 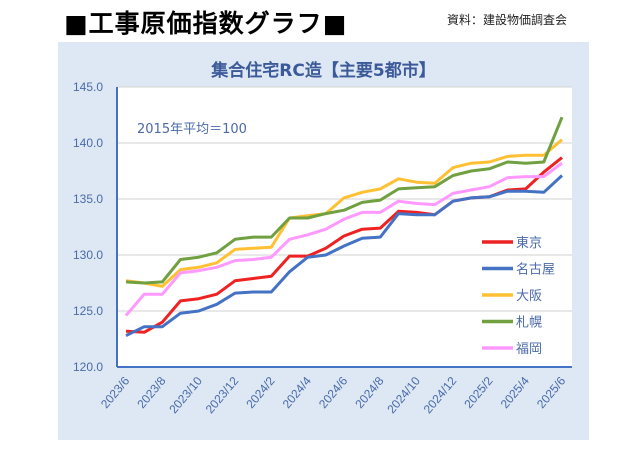 What do you see at coordinates (323, 71) in the screenshot?
I see `chart-title: 集合住宅RC造【主要5都市】` at bounding box center [323, 71].